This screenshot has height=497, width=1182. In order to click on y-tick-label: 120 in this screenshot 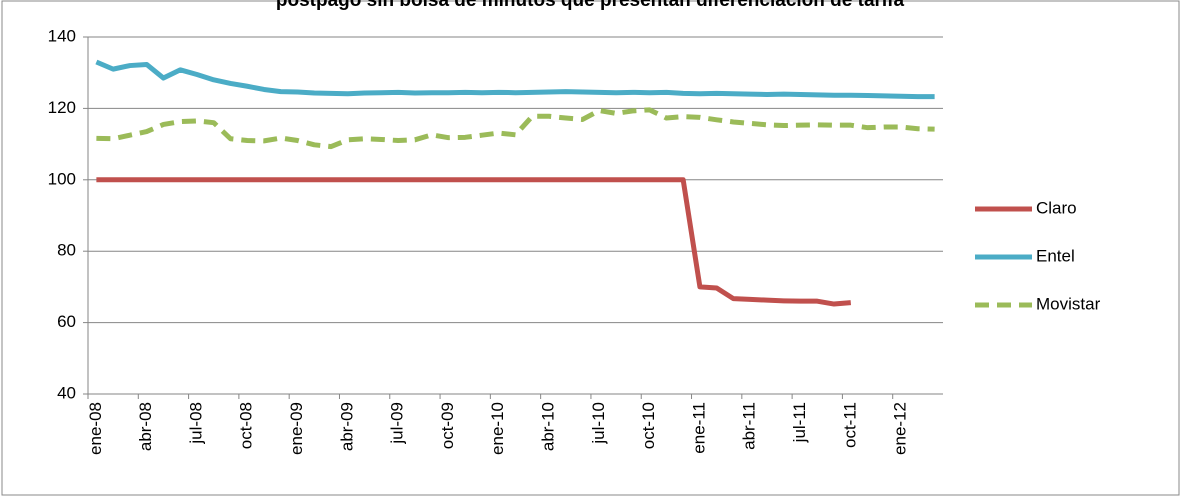, I will do `click(62, 107)`.